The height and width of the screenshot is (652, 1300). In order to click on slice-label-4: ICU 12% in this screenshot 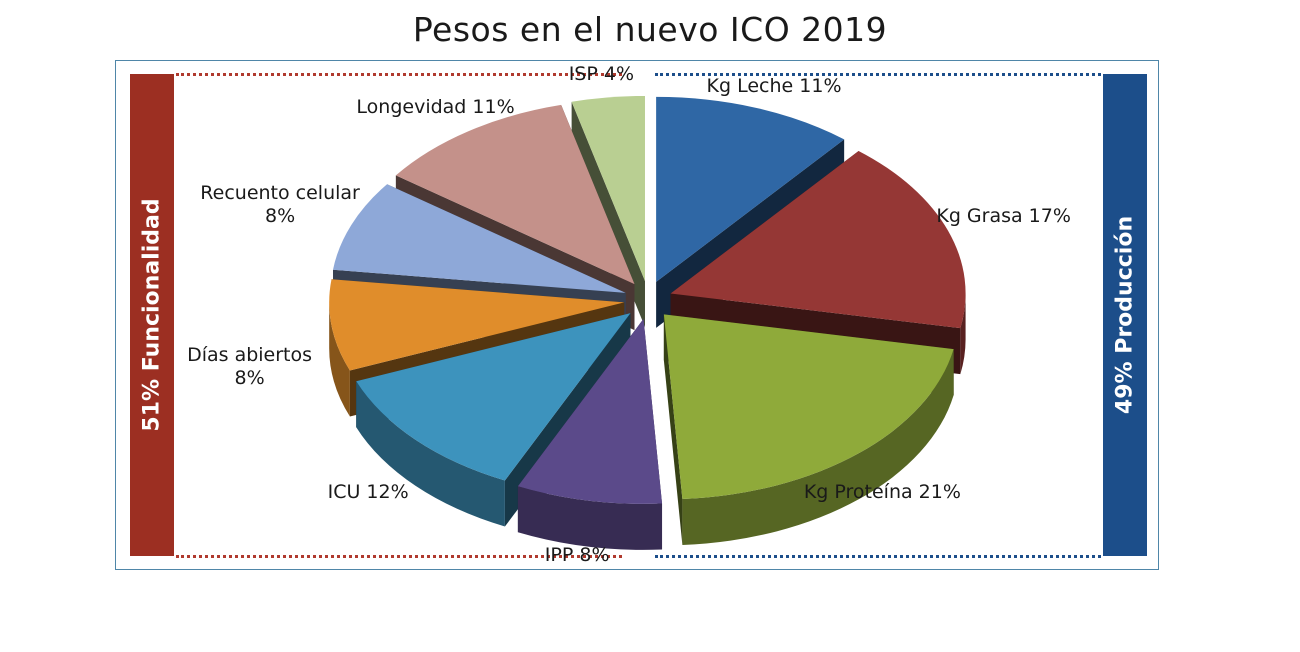, I will do `click(368, 492)`.